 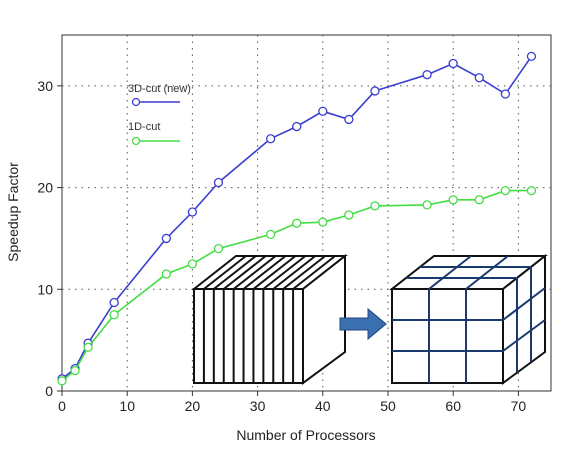 What do you see at coordinates (388, 406) in the screenshot?
I see `x-tick-label: 50` at bounding box center [388, 406].